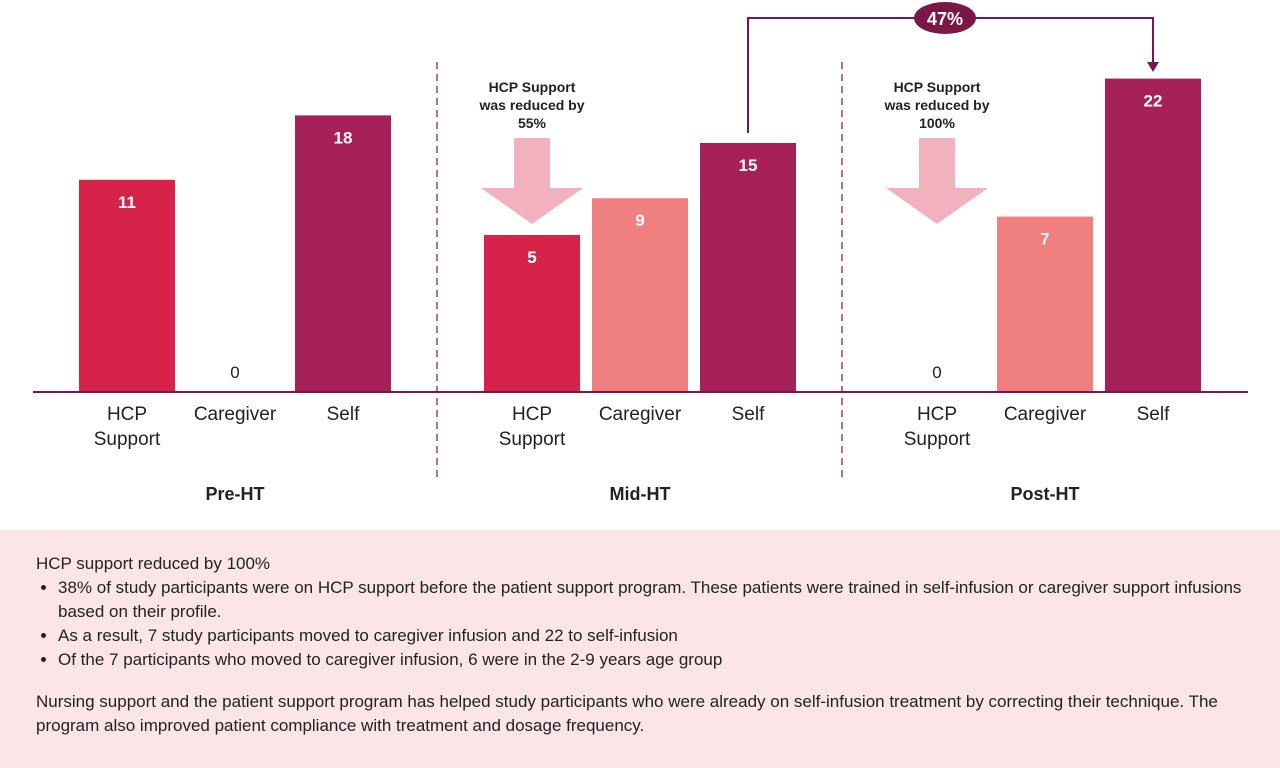 The width and height of the screenshot is (1280, 768). What do you see at coordinates (343, 137) in the screenshot?
I see `data-label: 18` at bounding box center [343, 137].